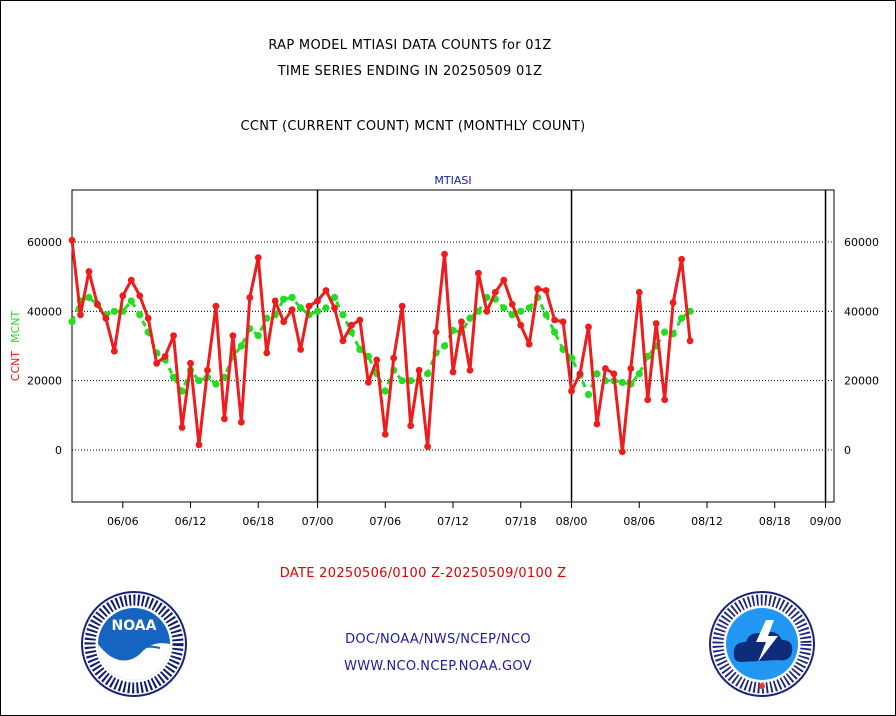  I want to click on x-tick-label: 08/06, so click(639, 521).